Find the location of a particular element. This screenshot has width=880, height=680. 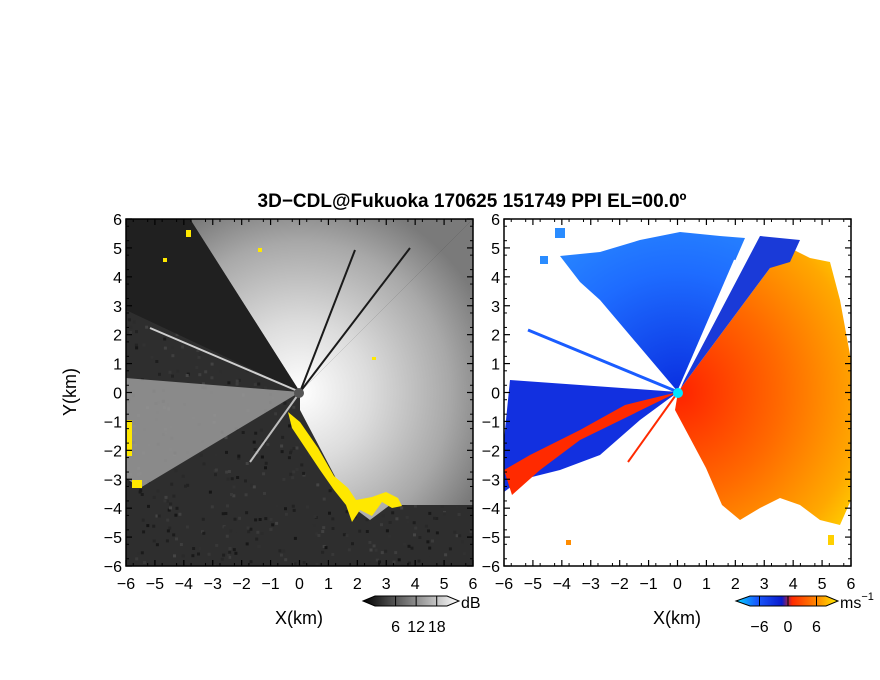

velocity-y-tick-label: 0 is located at coordinates (495, 394).